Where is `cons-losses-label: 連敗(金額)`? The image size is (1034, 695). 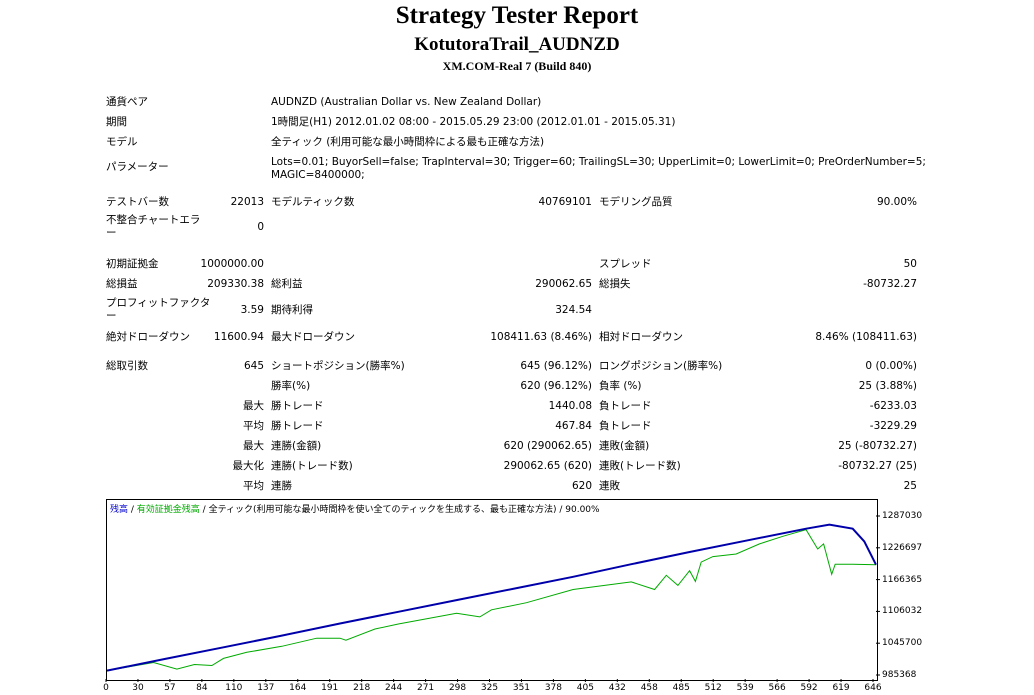
cons-losses-label: 連敗(金額) is located at coordinates (624, 446).